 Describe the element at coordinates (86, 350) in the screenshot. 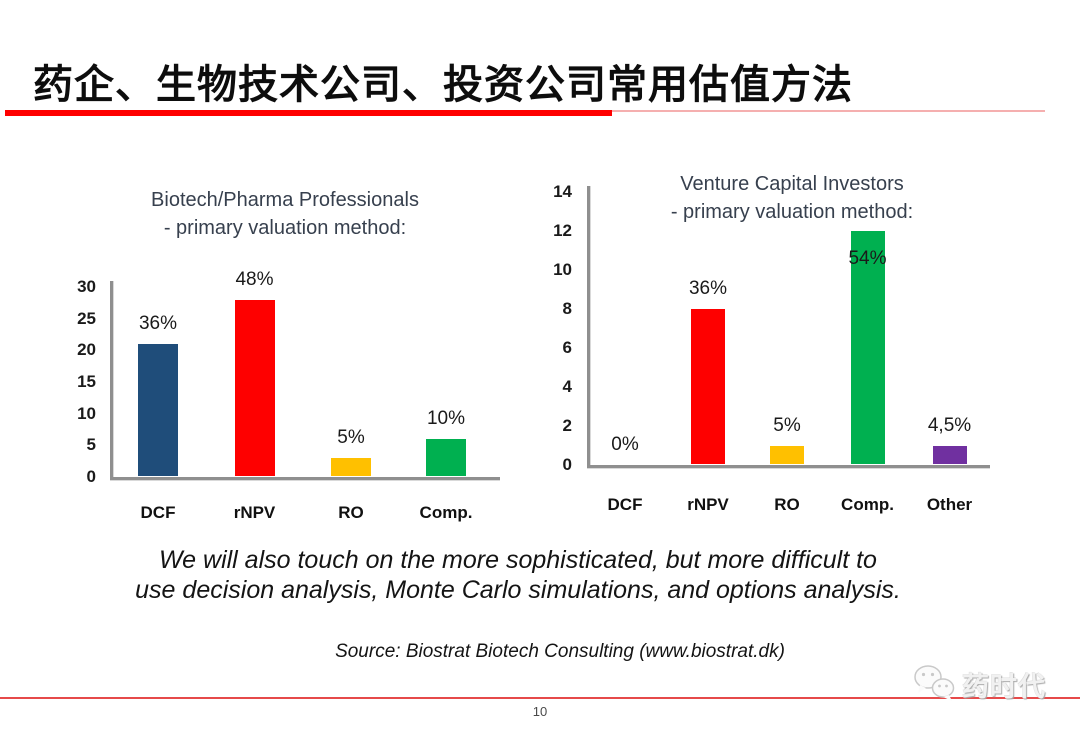

I see `y-axis-tick-label: 20` at that location.